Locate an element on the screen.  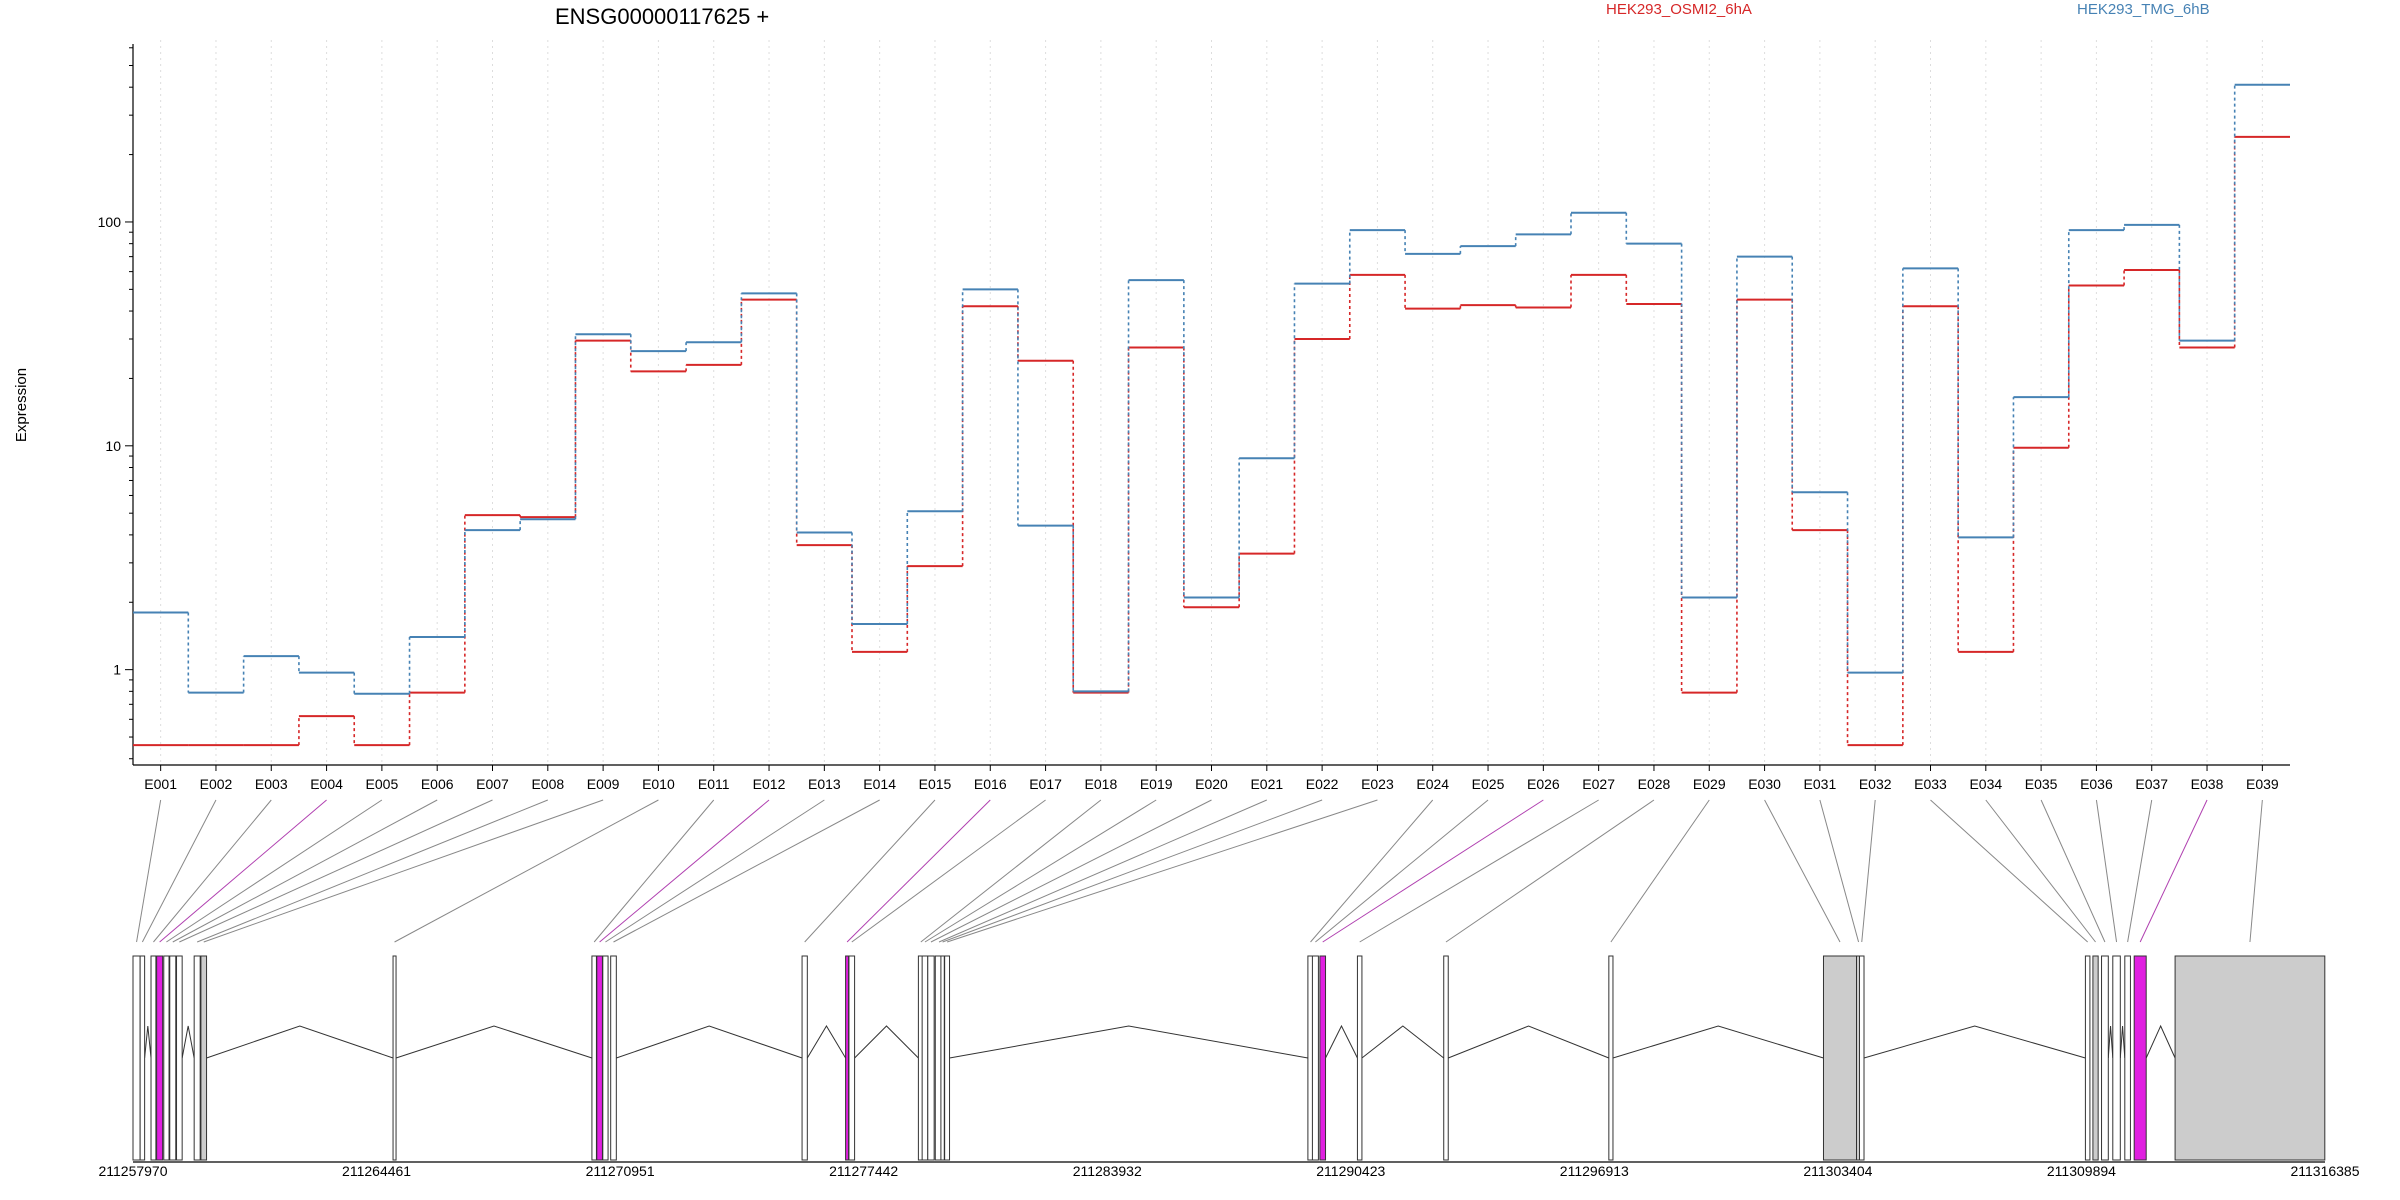
exon-block-E029 is located at coordinates (1611, 1058).